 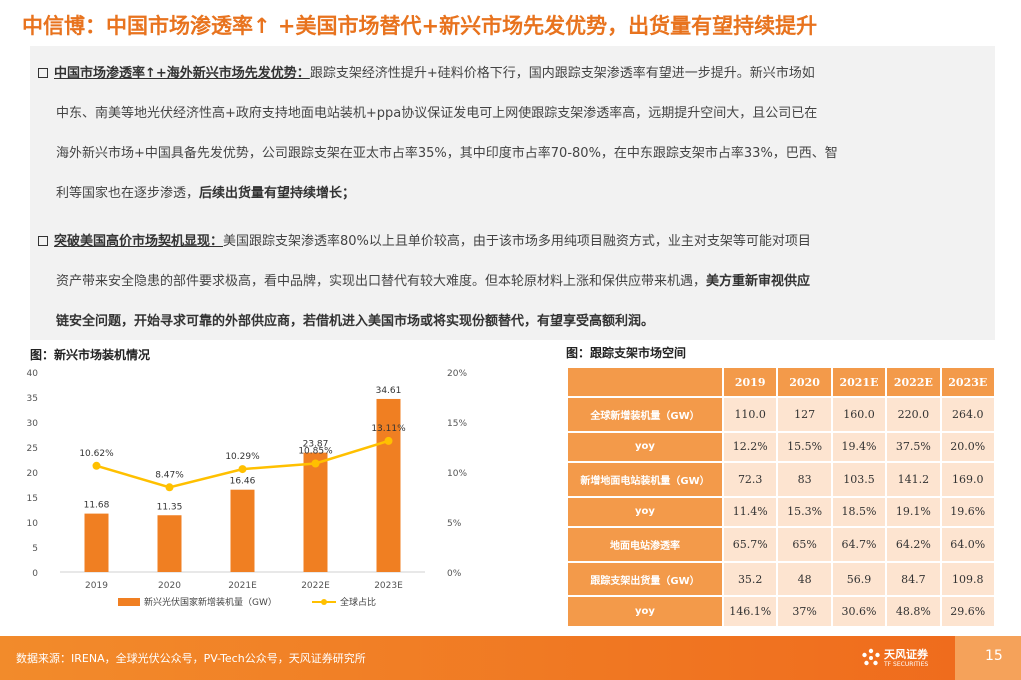 I want to click on data-source: 数据来源：IRENA，全球光伏公众号，PV-Tech公众号，天风证券研究所, so click(x=191, y=658).